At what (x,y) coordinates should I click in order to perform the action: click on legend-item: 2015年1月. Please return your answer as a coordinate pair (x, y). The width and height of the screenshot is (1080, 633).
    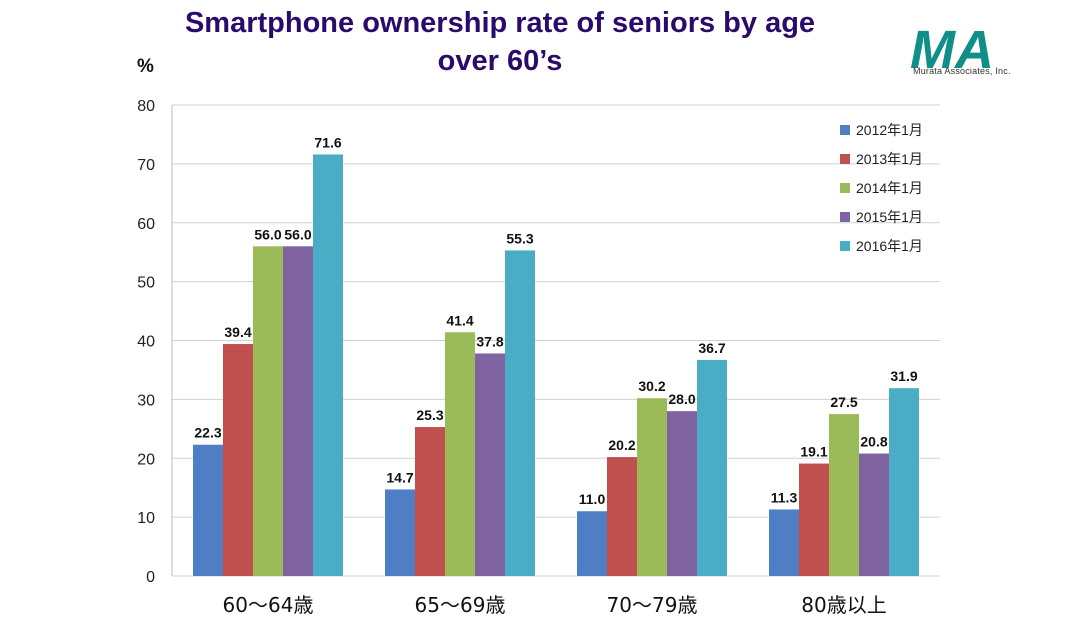
    Looking at the image, I should click on (881, 216).